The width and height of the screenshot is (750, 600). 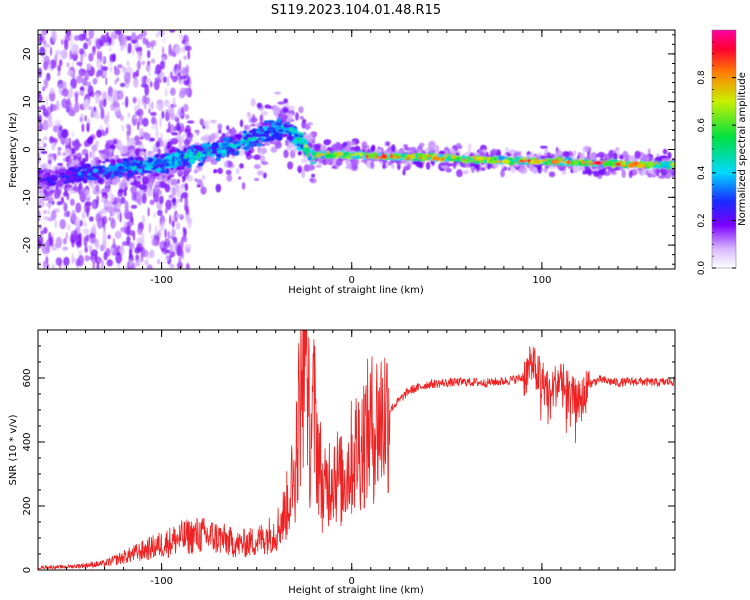 What do you see at coordinates (27, 570) in the screenshot?
I see `y-tick-label: 0` at bounding box center [27, 570].